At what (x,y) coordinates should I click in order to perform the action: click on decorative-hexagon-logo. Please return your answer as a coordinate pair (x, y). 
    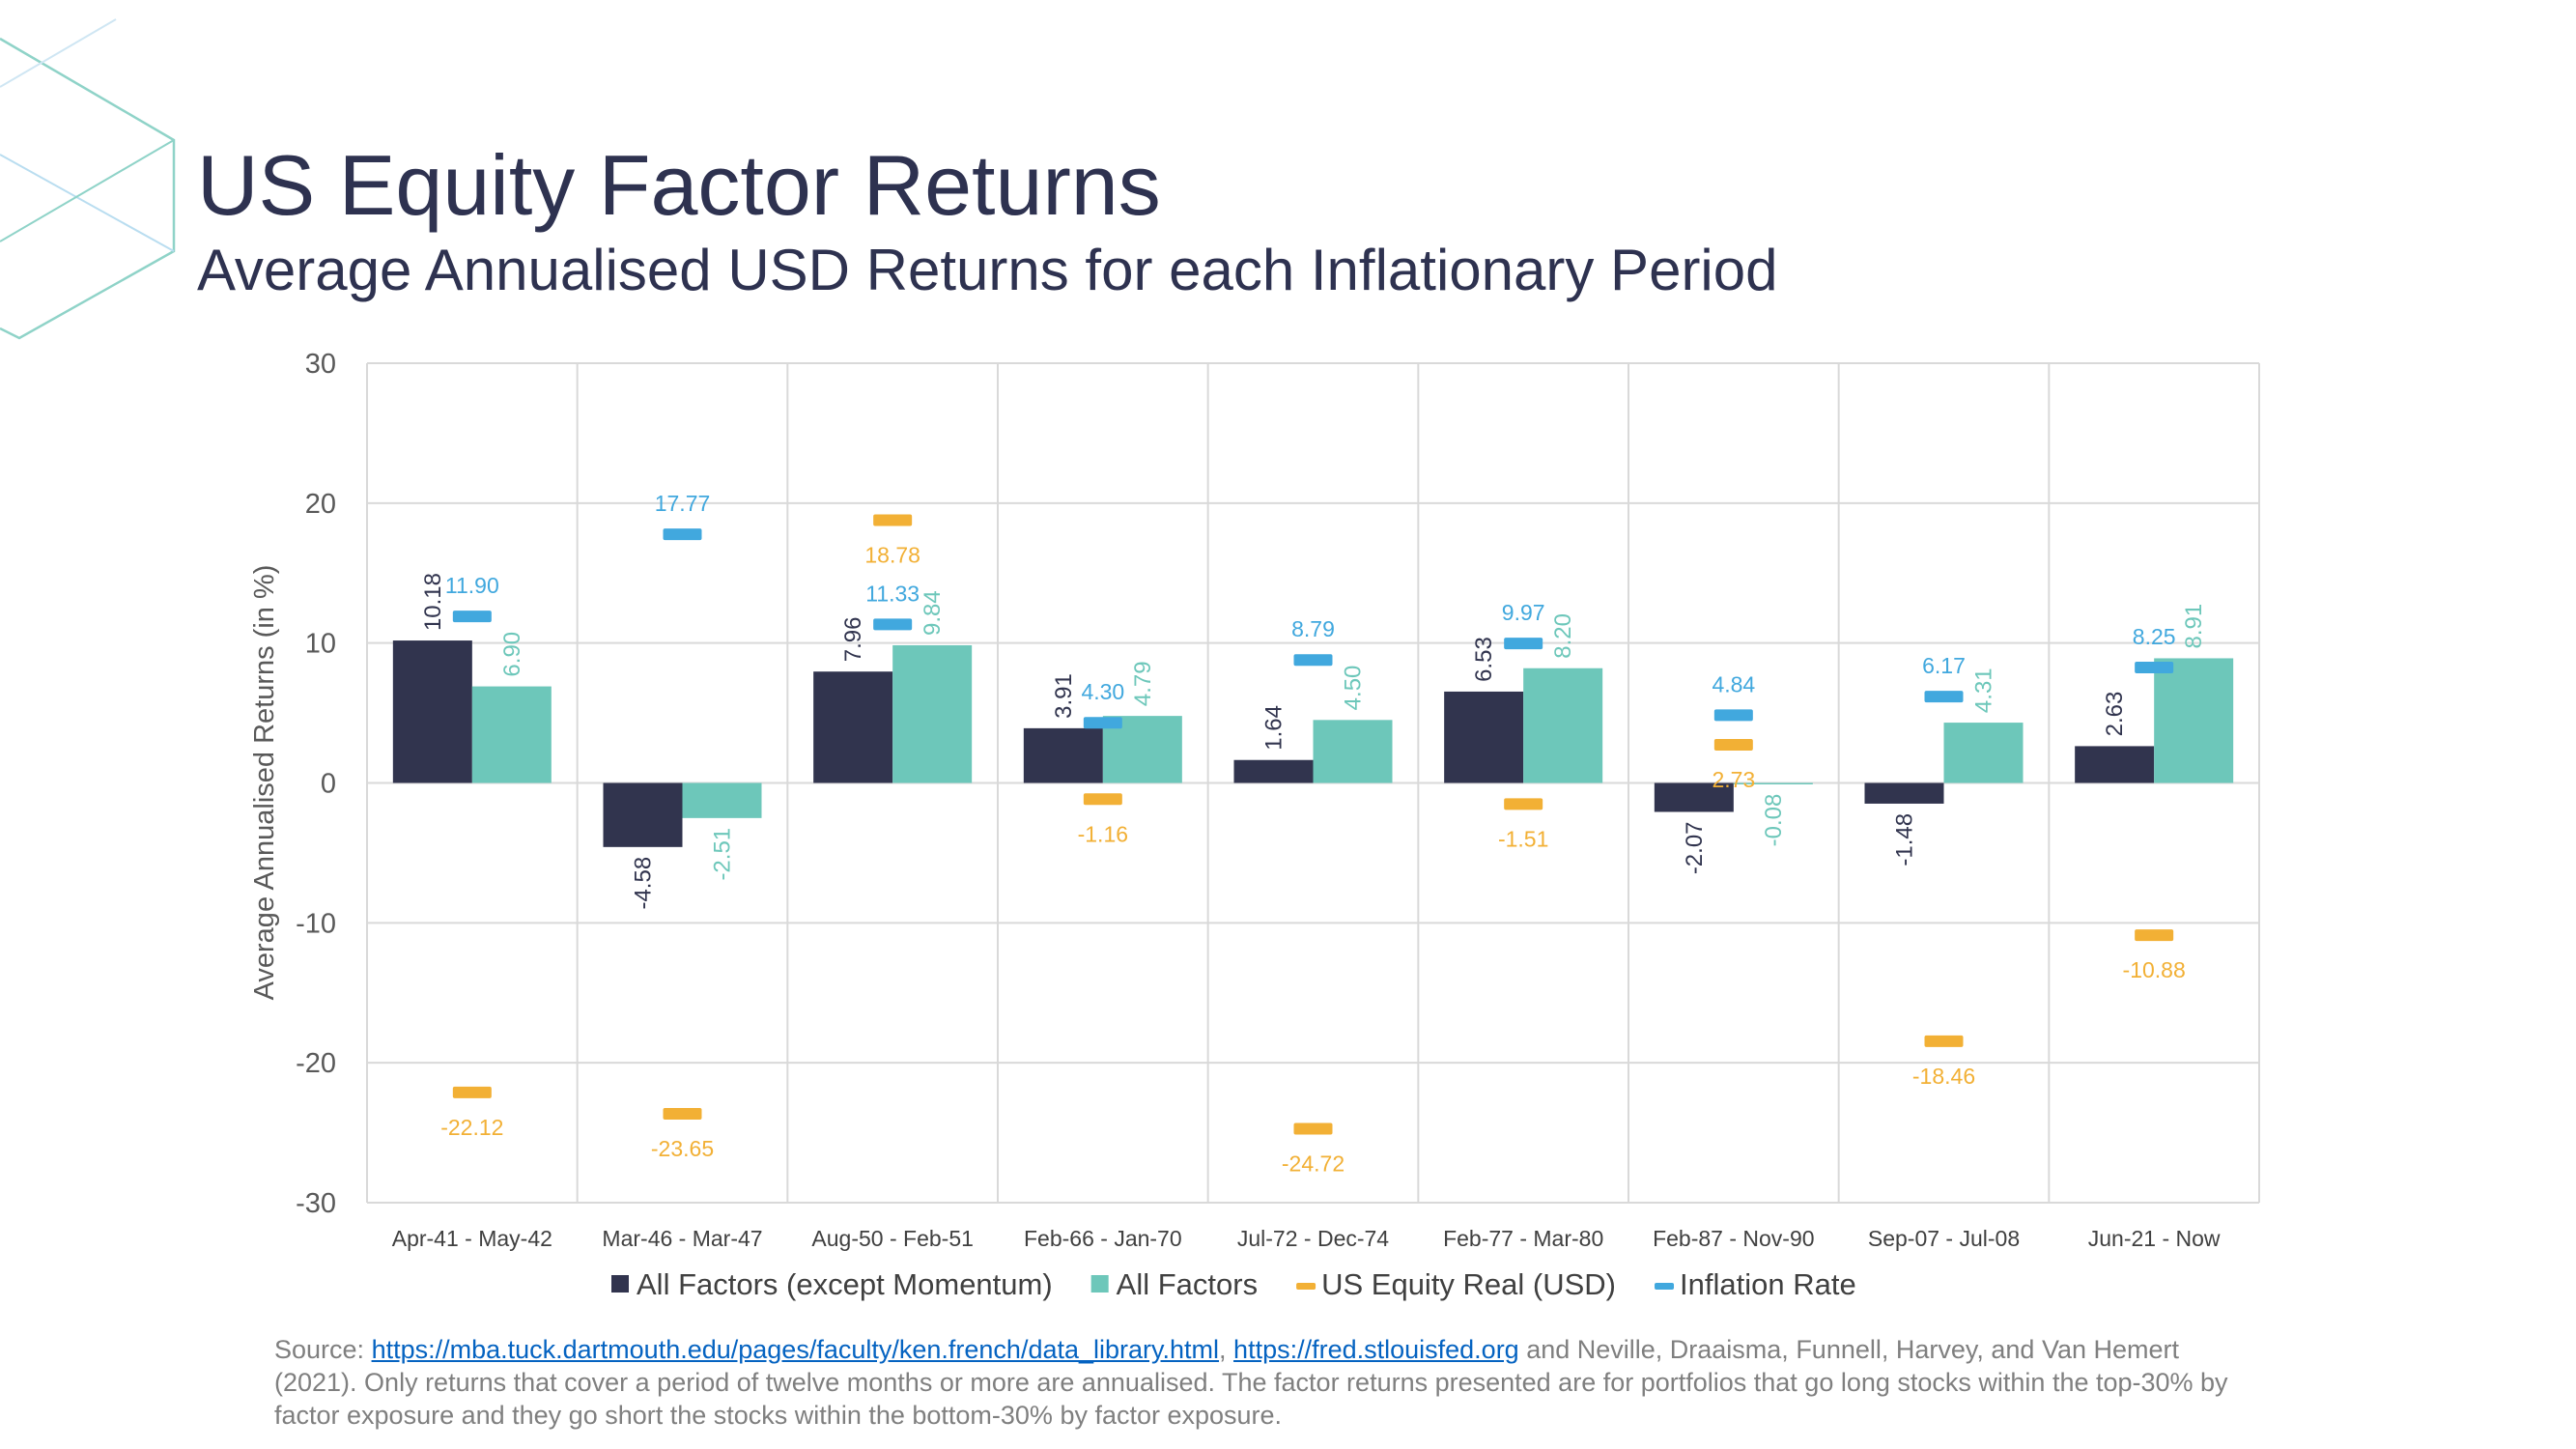
    Looking at the image, I should click on (88, 179).